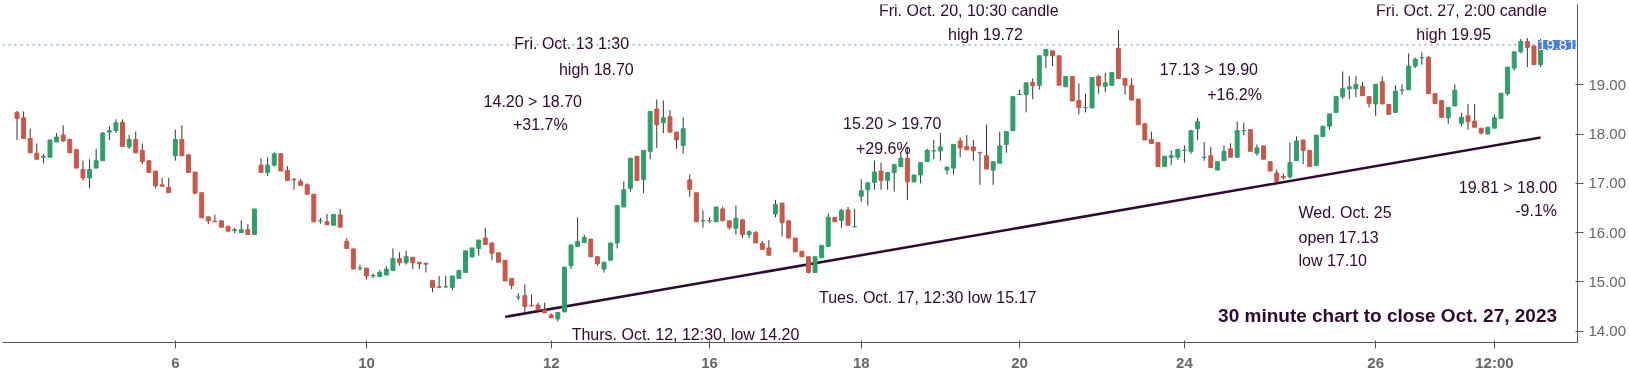 This screenshot has height=373, width=1629. I want to click on annotation: high 19.95, so click(1454, 35).